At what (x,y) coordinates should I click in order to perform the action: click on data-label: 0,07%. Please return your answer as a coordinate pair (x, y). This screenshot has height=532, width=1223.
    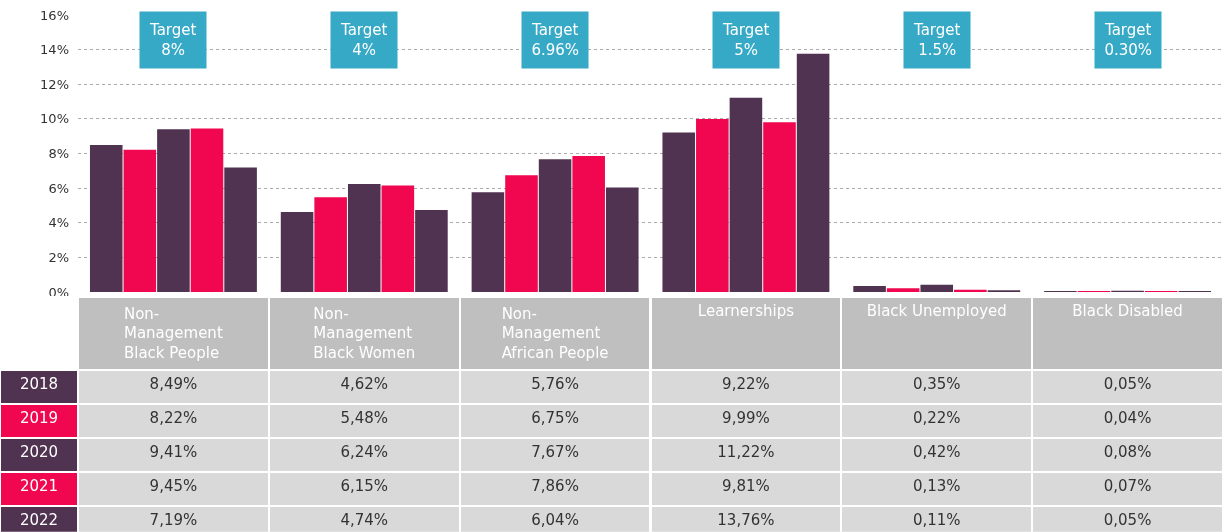
    Looking at the image, I should click on (1127, 486).